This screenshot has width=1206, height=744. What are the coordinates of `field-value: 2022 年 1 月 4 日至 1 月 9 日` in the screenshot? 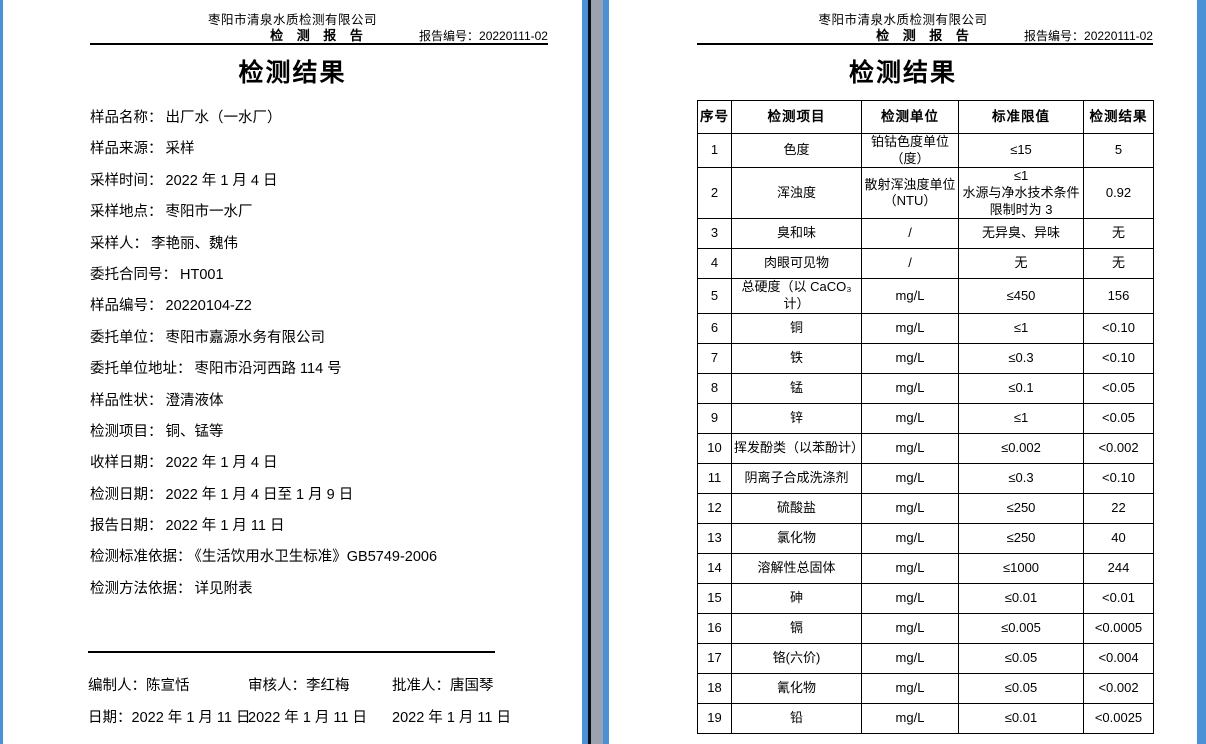 It's located at (259, 494).